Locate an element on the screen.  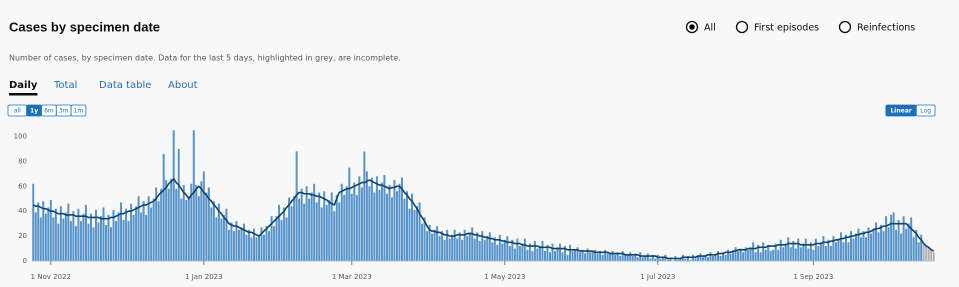
radio-label: Reinfections is located at coordinates (886, 28).